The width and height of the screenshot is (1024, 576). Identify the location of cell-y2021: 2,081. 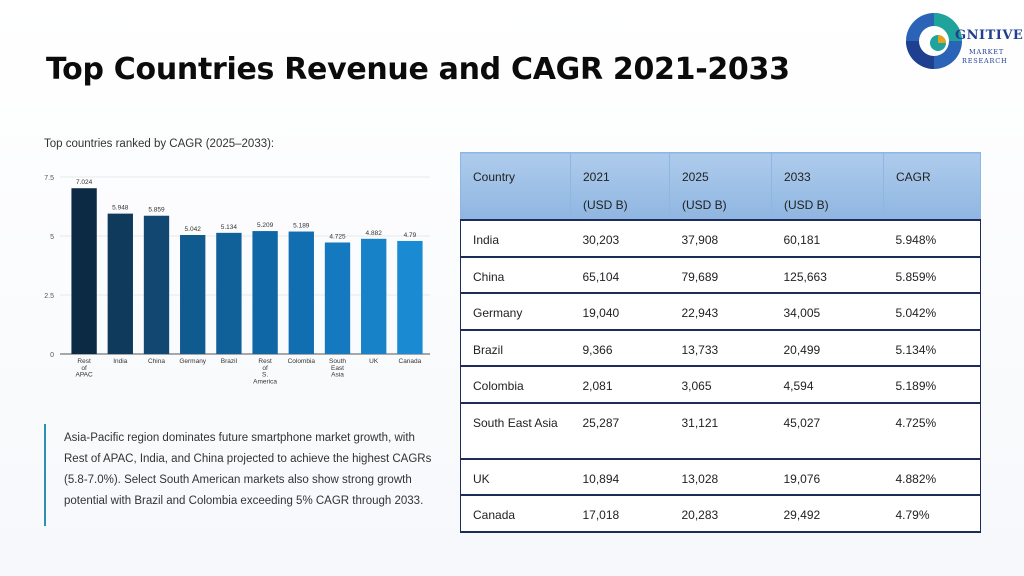
(620, 384).